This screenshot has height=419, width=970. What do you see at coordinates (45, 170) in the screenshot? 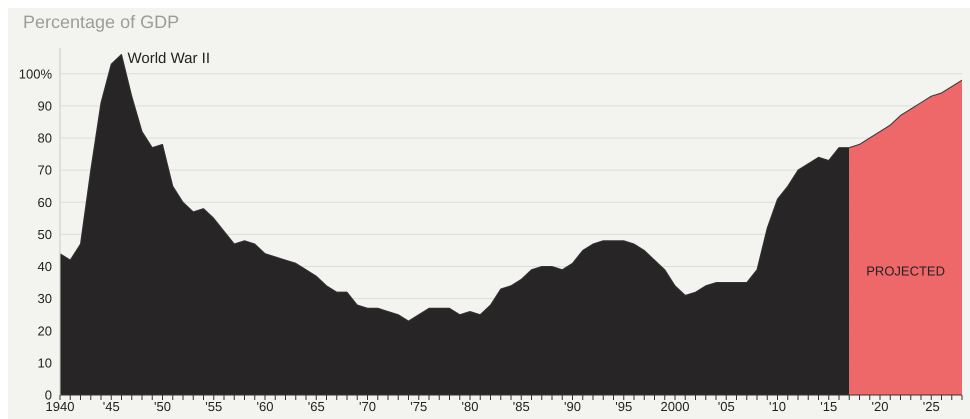
I see `y-tick-label: 70` at bounding box center [45, 170].